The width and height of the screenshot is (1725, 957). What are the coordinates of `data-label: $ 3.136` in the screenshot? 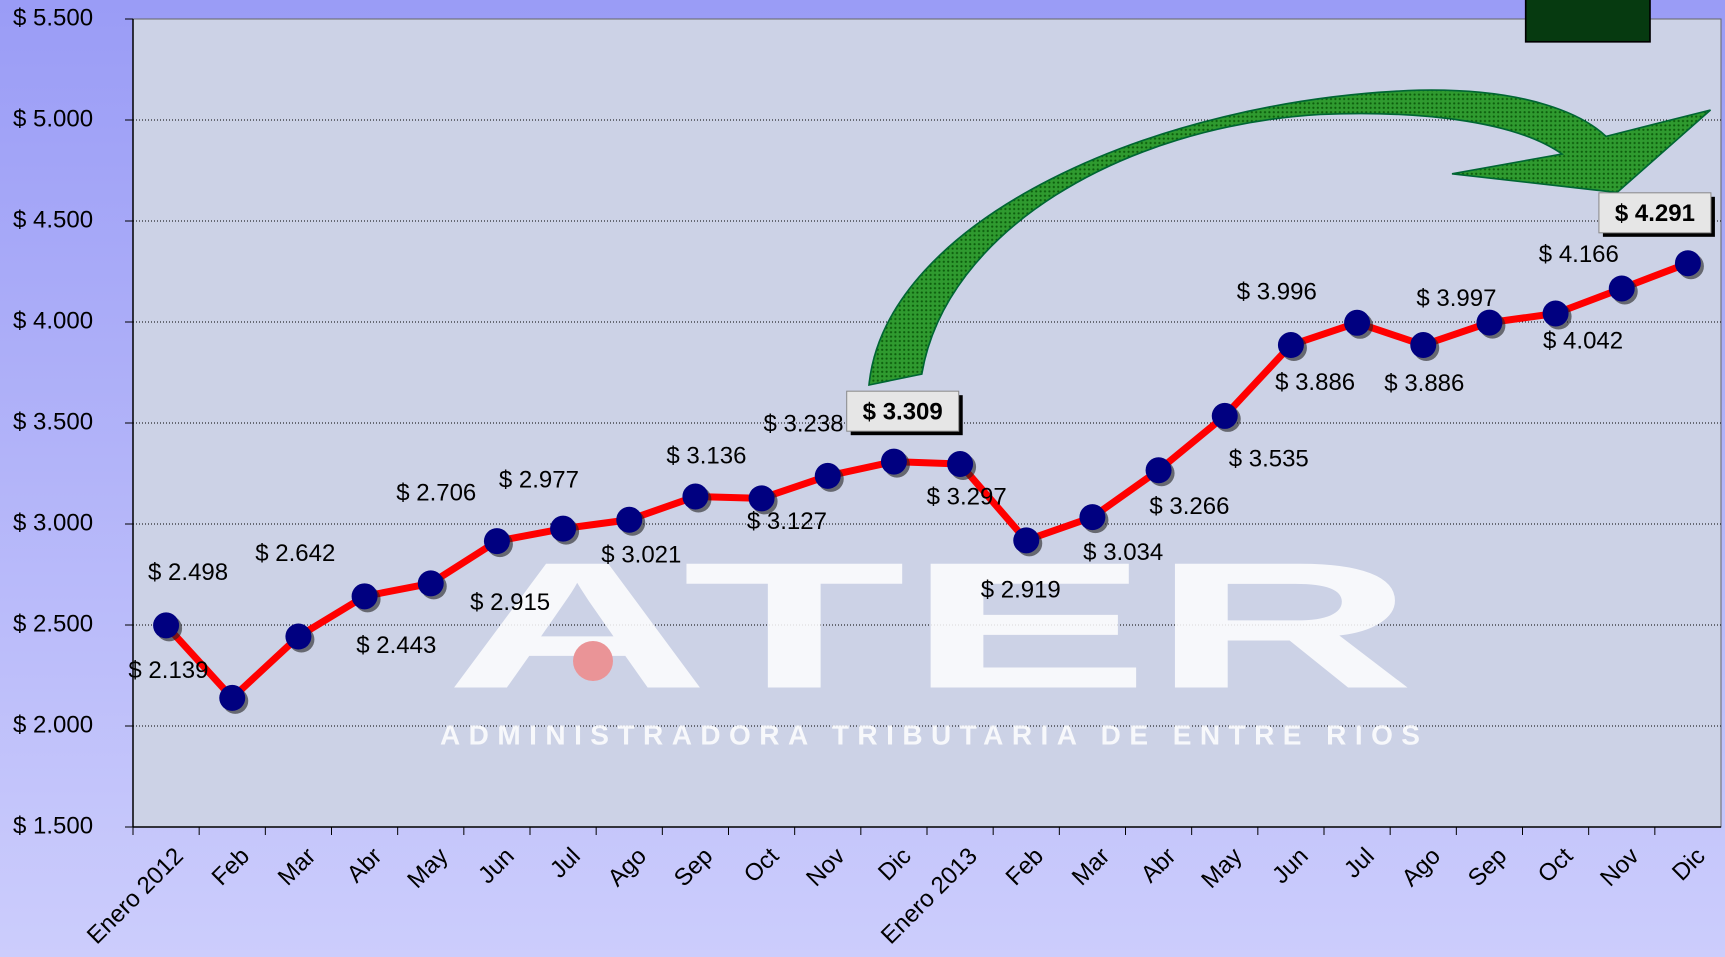 It's located at (706, 455).